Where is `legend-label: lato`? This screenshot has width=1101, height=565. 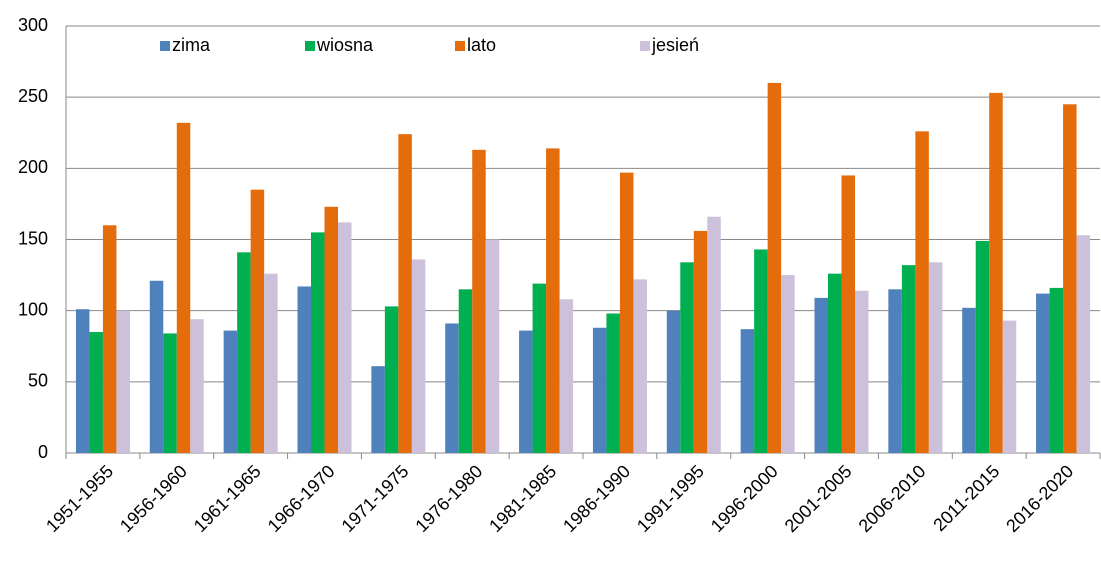
legend-label: lato is located at coordinates (481, 45).